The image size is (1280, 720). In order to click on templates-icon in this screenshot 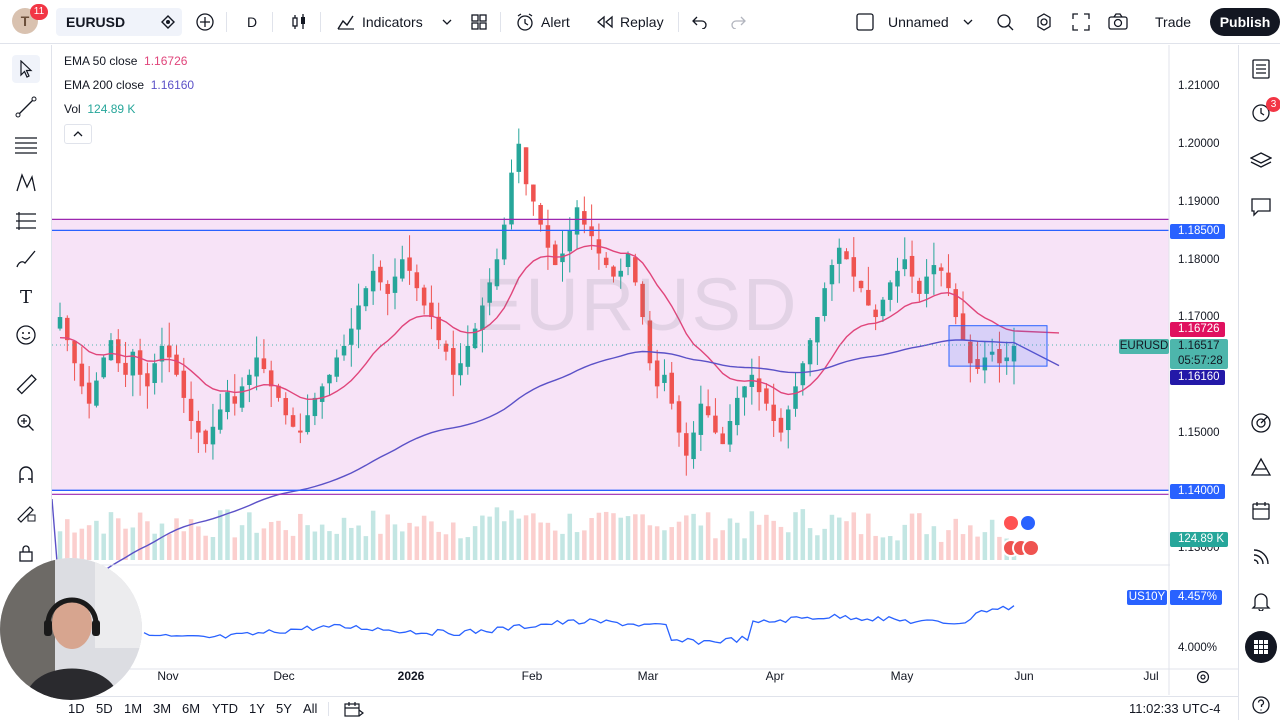, I will do `click(479, 22)`.